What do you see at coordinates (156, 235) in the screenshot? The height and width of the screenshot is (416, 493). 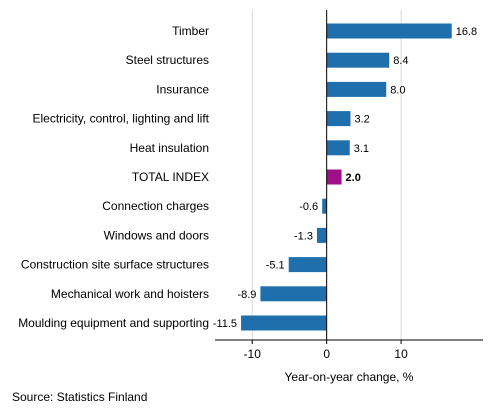 I see `category-label: Windows and doors` at bounding box center [156, 235].